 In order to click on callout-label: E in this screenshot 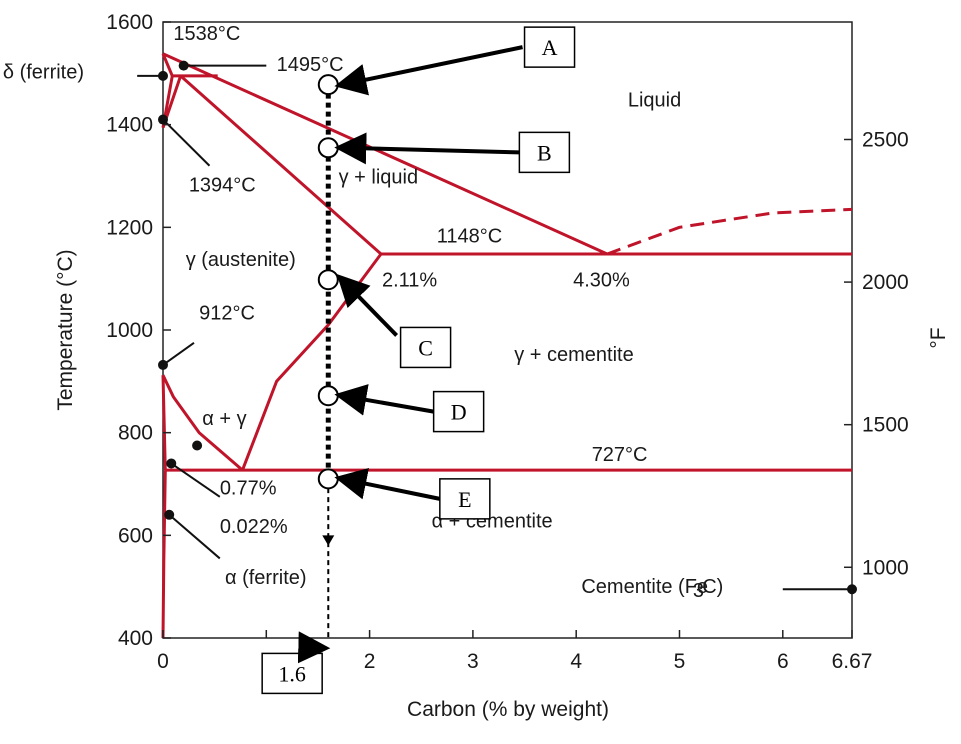, I will do `click(464, 499)`.